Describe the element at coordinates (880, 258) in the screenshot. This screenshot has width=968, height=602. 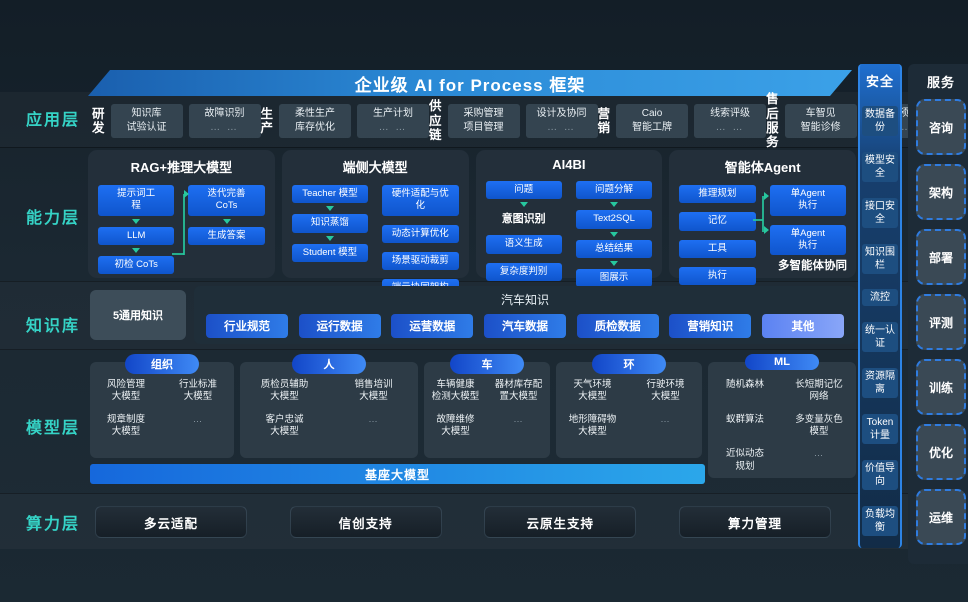
I see `security-item: 知识围栏` at that location.